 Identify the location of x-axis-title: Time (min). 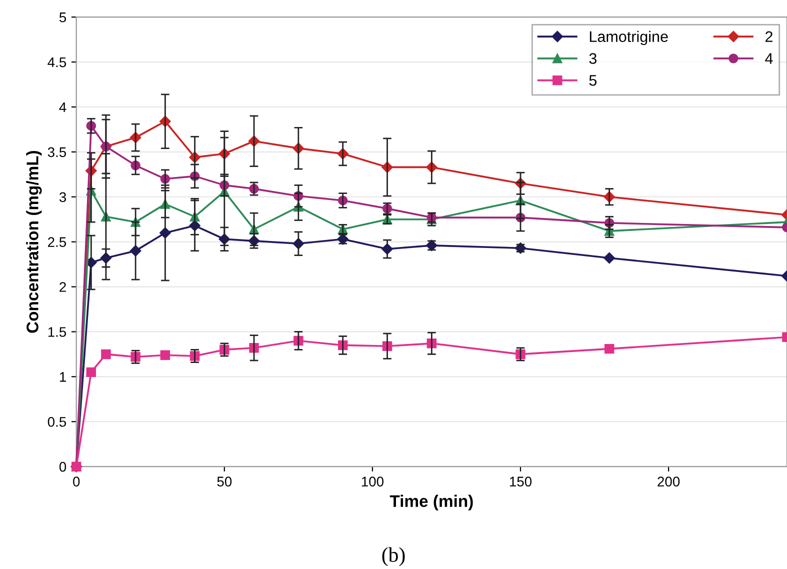
(431, 502).